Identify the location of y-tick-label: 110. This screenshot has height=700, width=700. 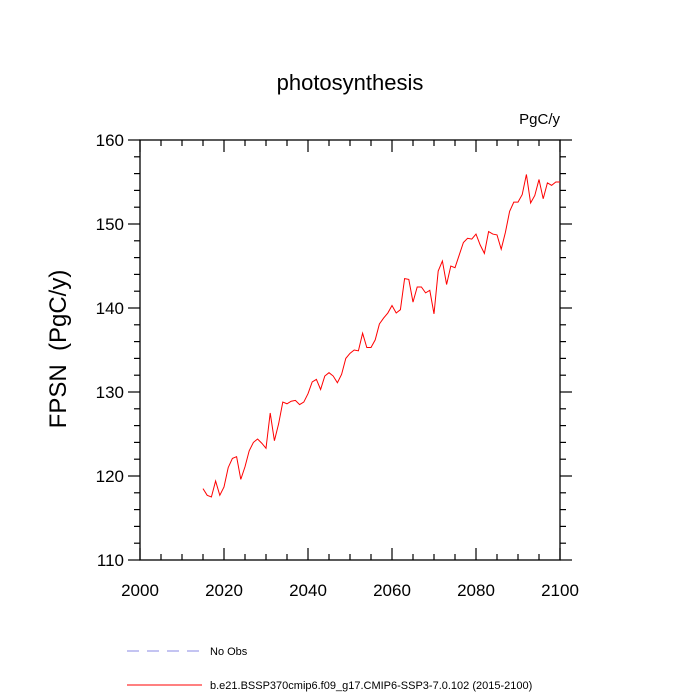
(110, 560).